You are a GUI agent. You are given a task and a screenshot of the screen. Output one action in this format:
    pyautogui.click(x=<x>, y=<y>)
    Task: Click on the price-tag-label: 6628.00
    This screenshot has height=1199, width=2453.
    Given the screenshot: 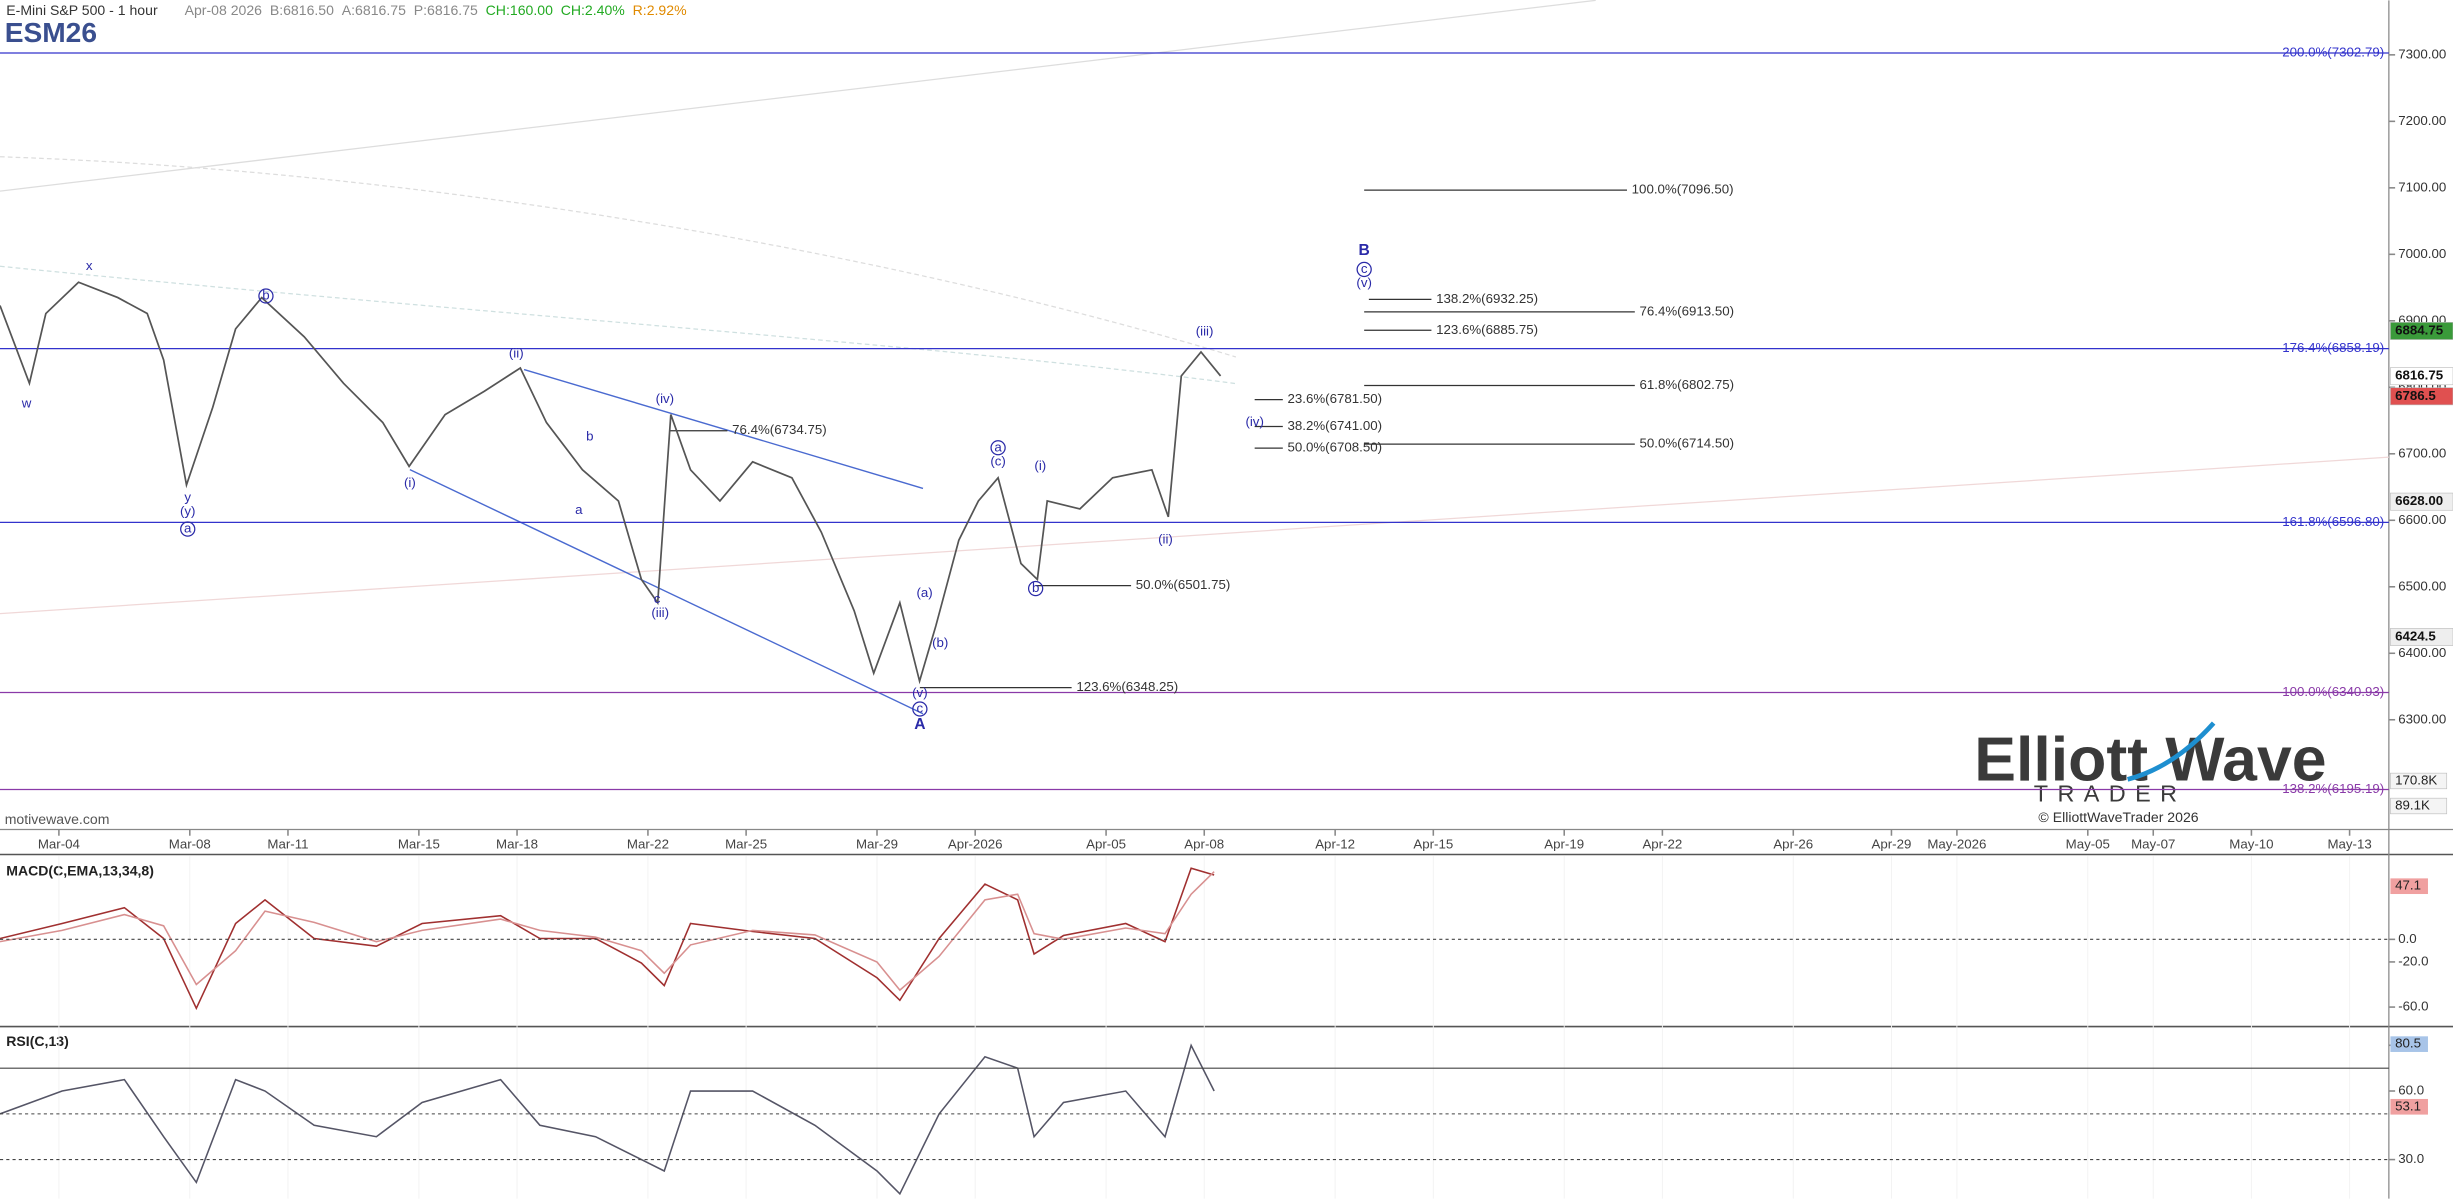 What is the action you would take?
    pyautogui.click(x=2419, y=500)
    